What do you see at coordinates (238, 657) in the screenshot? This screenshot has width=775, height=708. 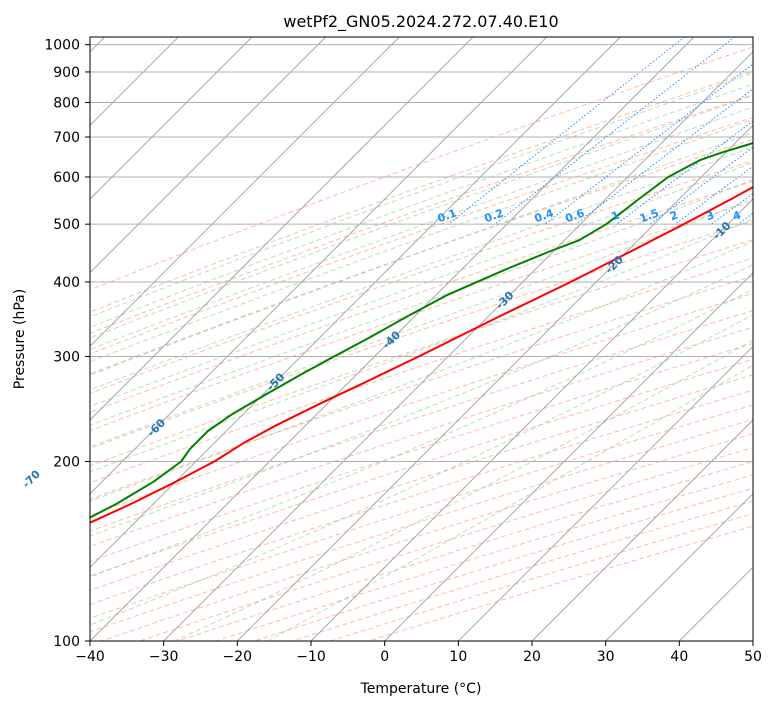 I see `x-tick-label: −20` at bounding box center [238, 657].